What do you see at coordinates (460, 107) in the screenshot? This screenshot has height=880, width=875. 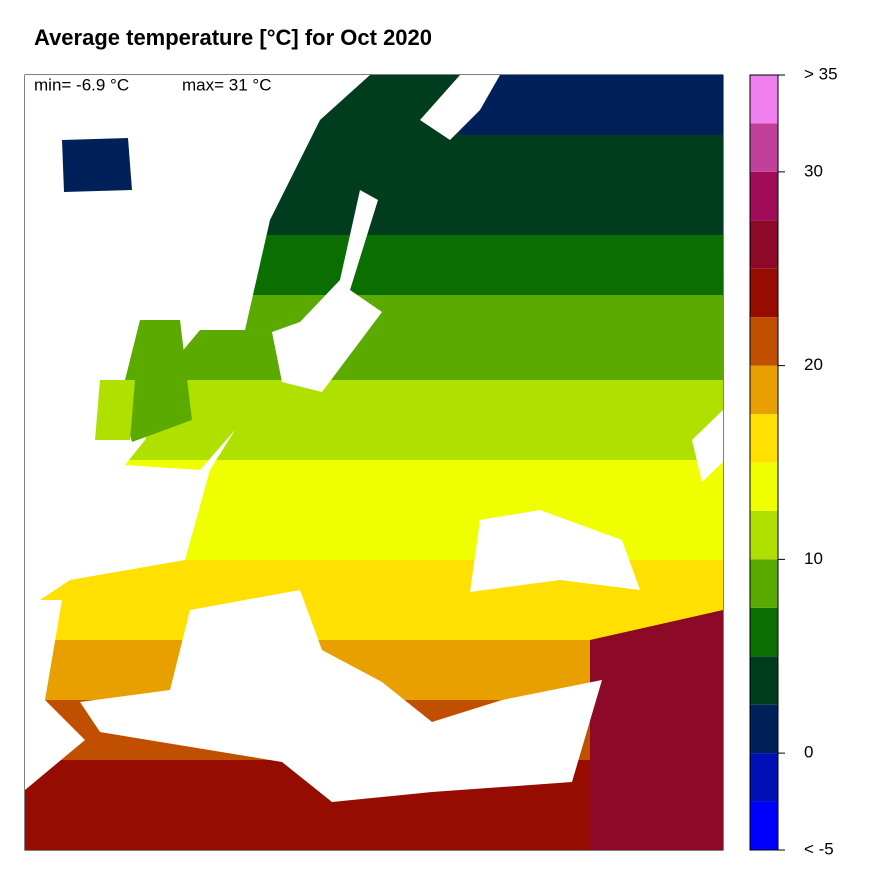 I see `white-sea` at bounding box center [460, 107].